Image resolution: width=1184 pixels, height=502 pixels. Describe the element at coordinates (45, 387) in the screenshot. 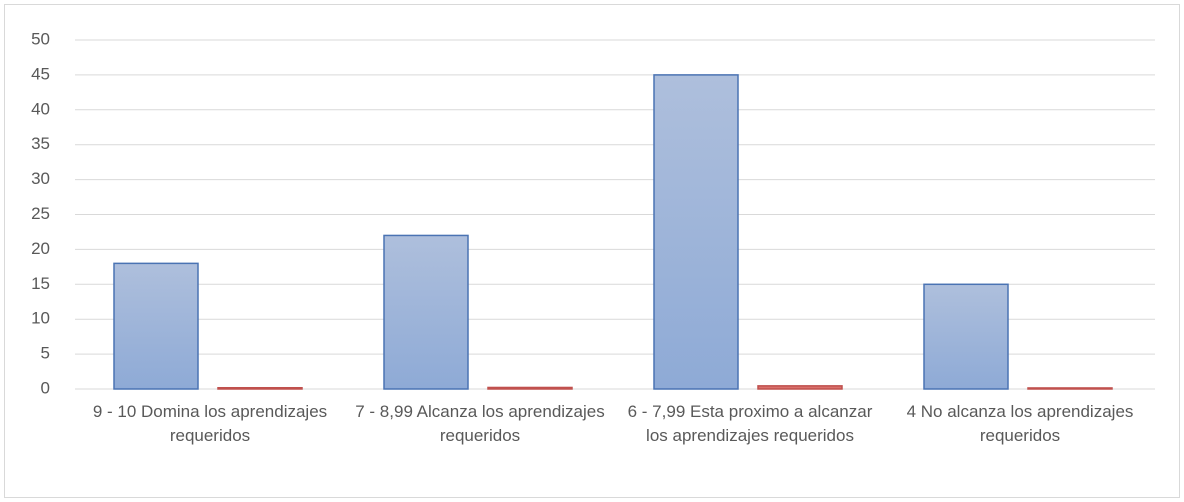

I see `y-tick-label: 0` at that location.